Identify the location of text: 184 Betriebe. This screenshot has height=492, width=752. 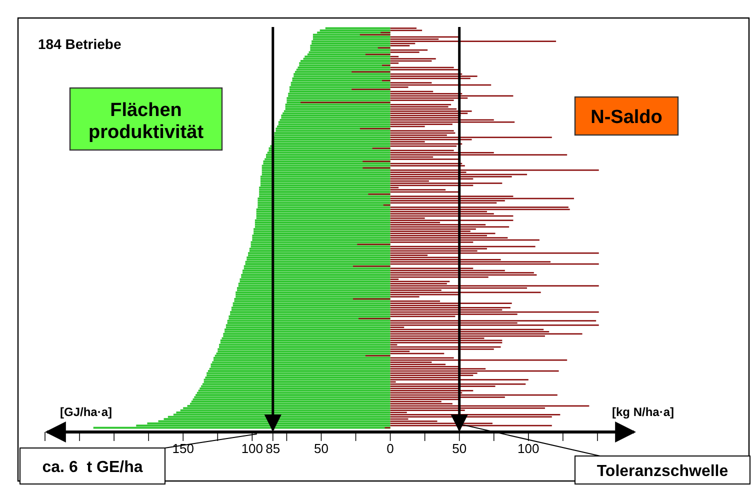
(80, 44).